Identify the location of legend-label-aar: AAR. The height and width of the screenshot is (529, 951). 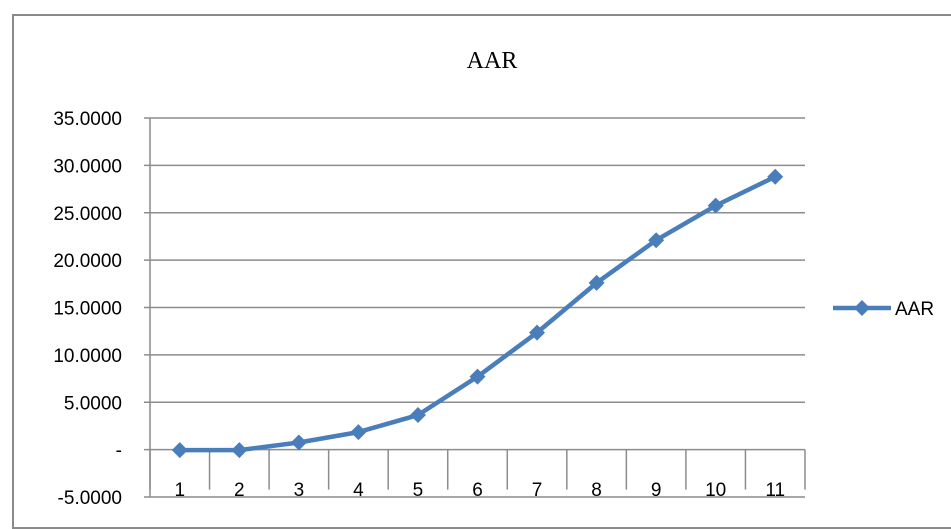
(914, 309).